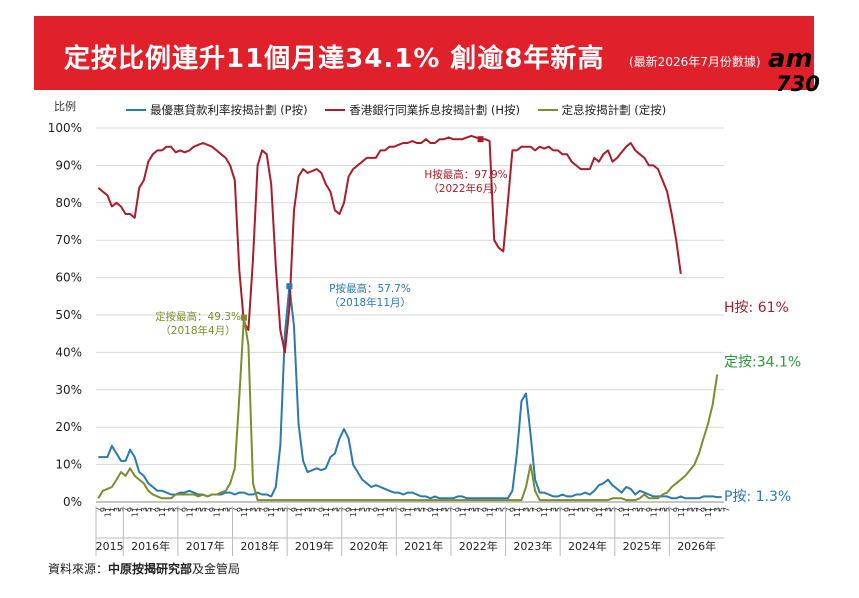 Image resolution: width=859 pixels, height=598 pixels. I want to click on title-banner: 定按比例連升11個月達34.1% 創逾8年新高 (最新2026年7月份數據), so click(424, 53).